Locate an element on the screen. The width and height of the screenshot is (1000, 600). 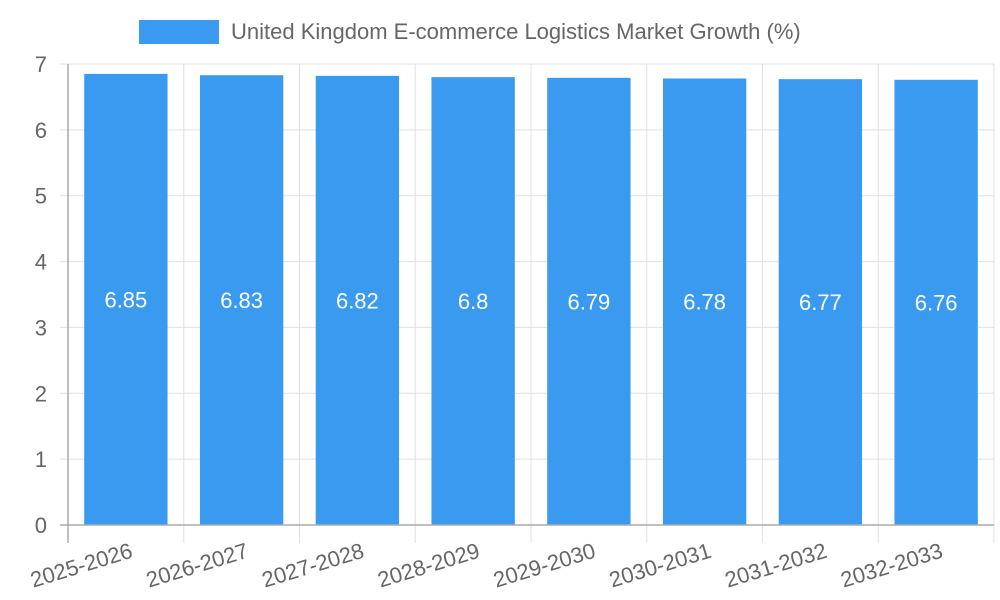
bar-value-label: 6.85 is located at coordinates (125, 299).